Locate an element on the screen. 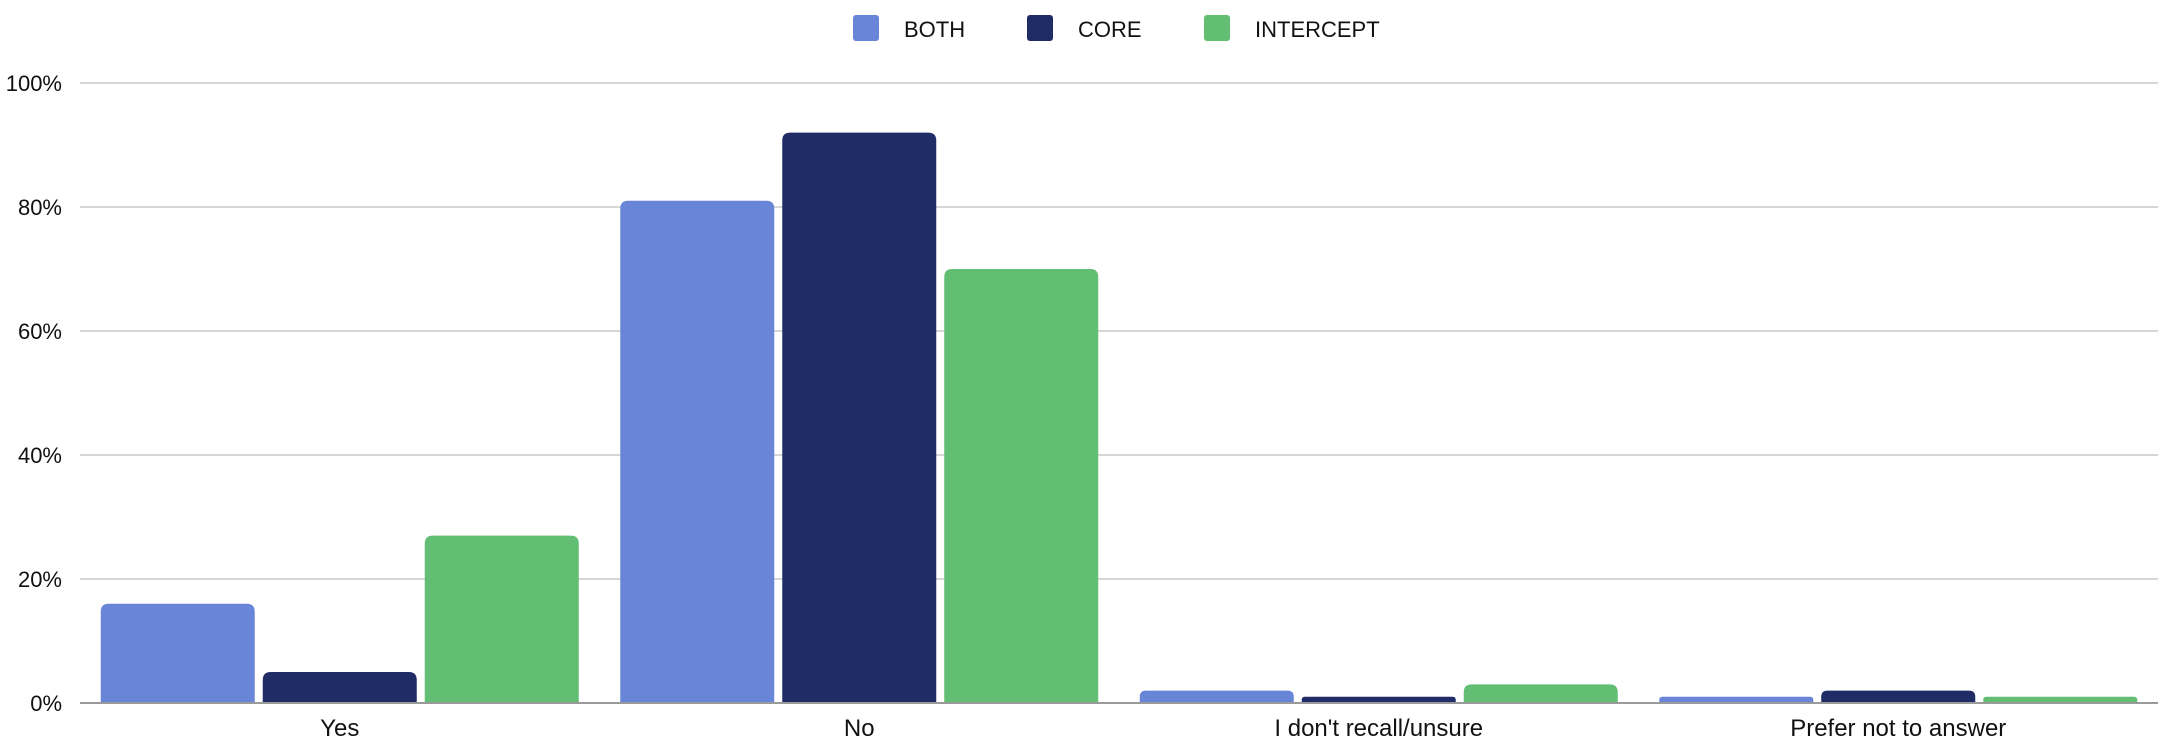 This screenshot has width=2165, height=741. bar-core-prefer-not-to-answer is located at coordinates (1898, 696).